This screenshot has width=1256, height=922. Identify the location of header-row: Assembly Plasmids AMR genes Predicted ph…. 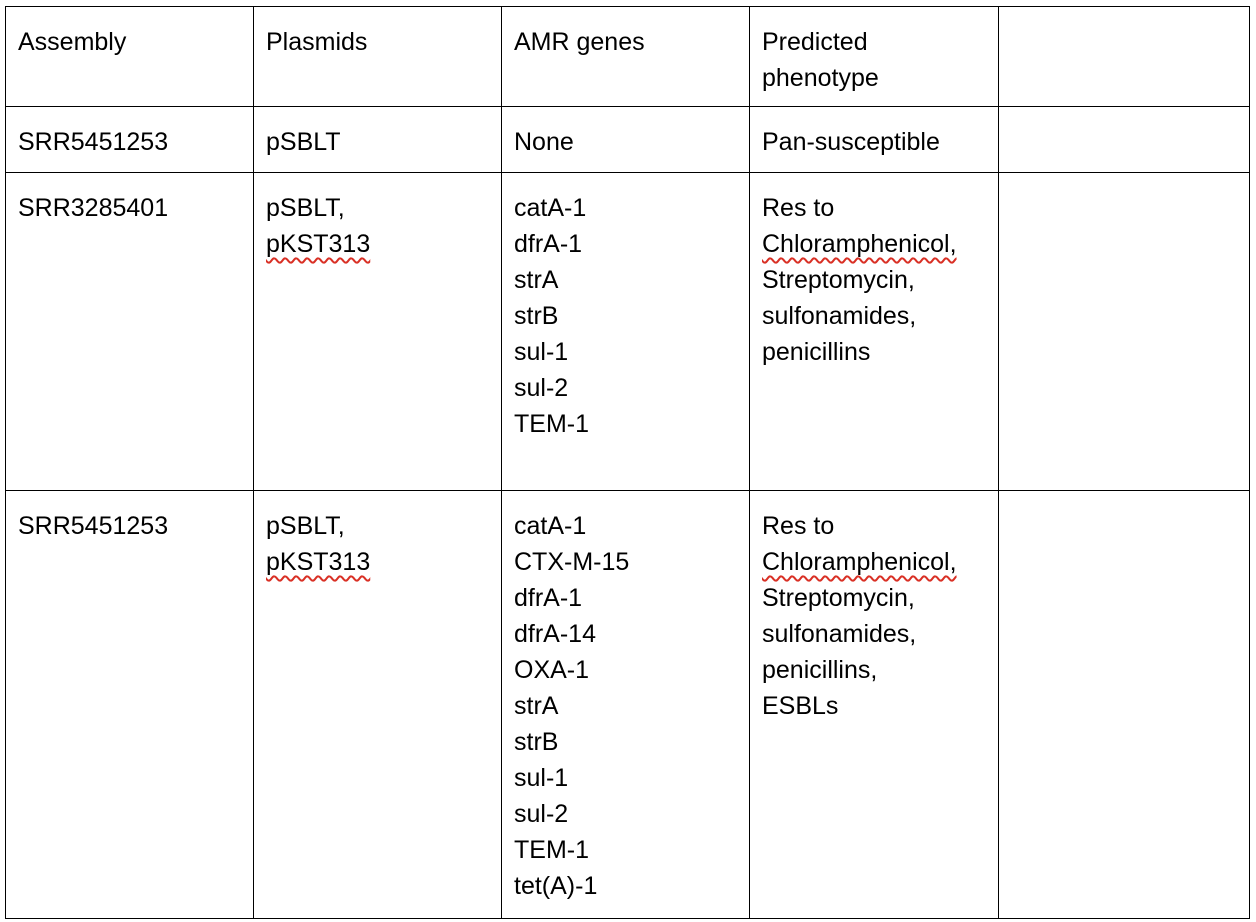
(627, 56).